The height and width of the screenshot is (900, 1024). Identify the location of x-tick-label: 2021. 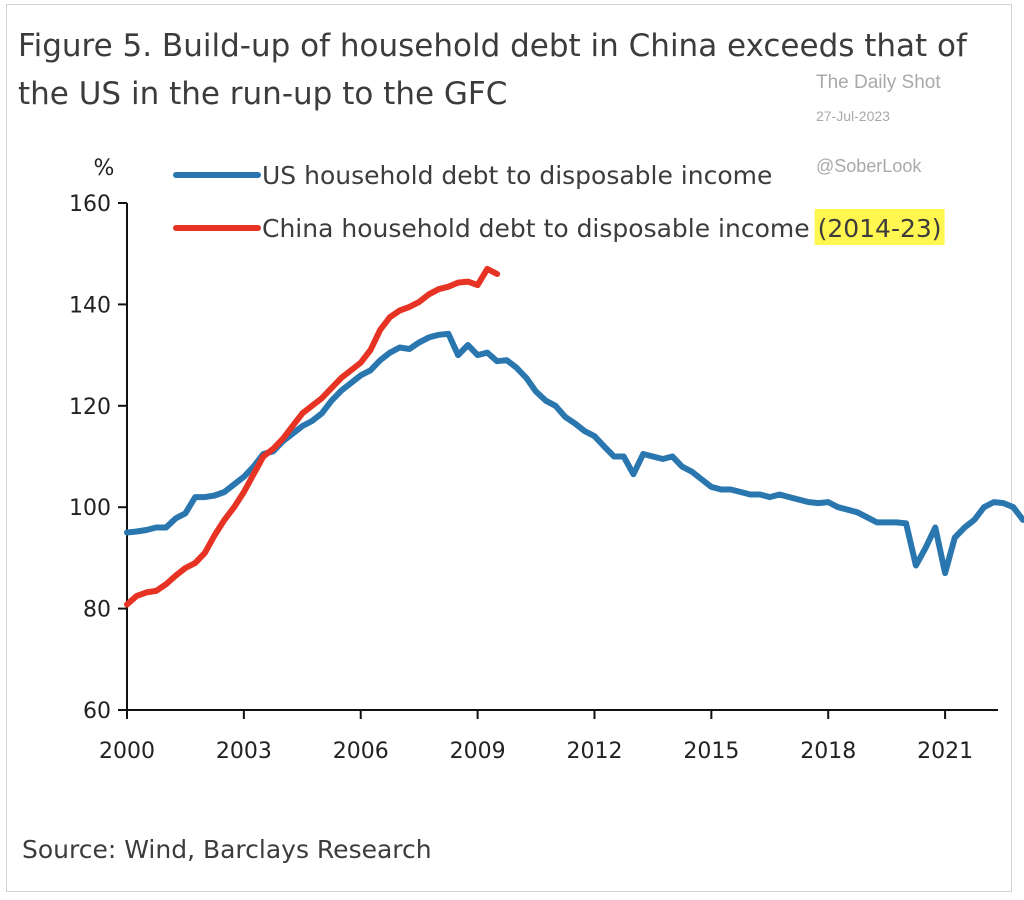
(945, 751).